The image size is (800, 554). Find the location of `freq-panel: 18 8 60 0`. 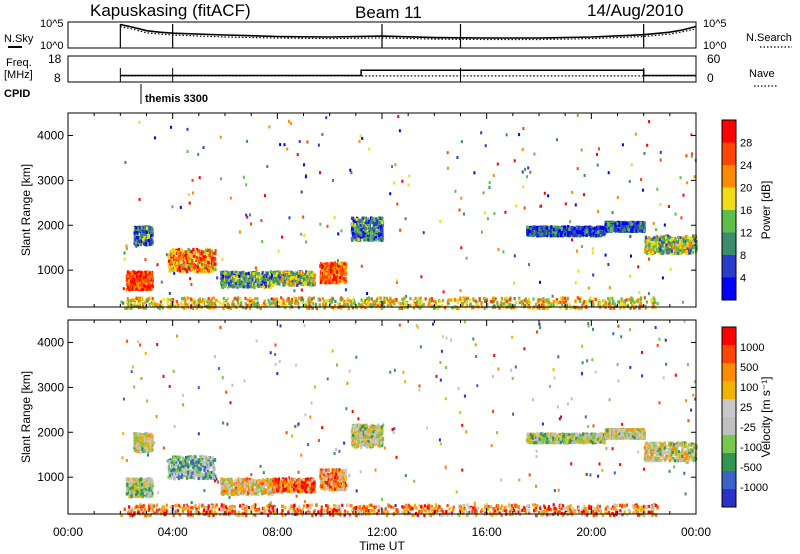

freq-panel: 18 8 60 0 is located at coordinates (384, 68).